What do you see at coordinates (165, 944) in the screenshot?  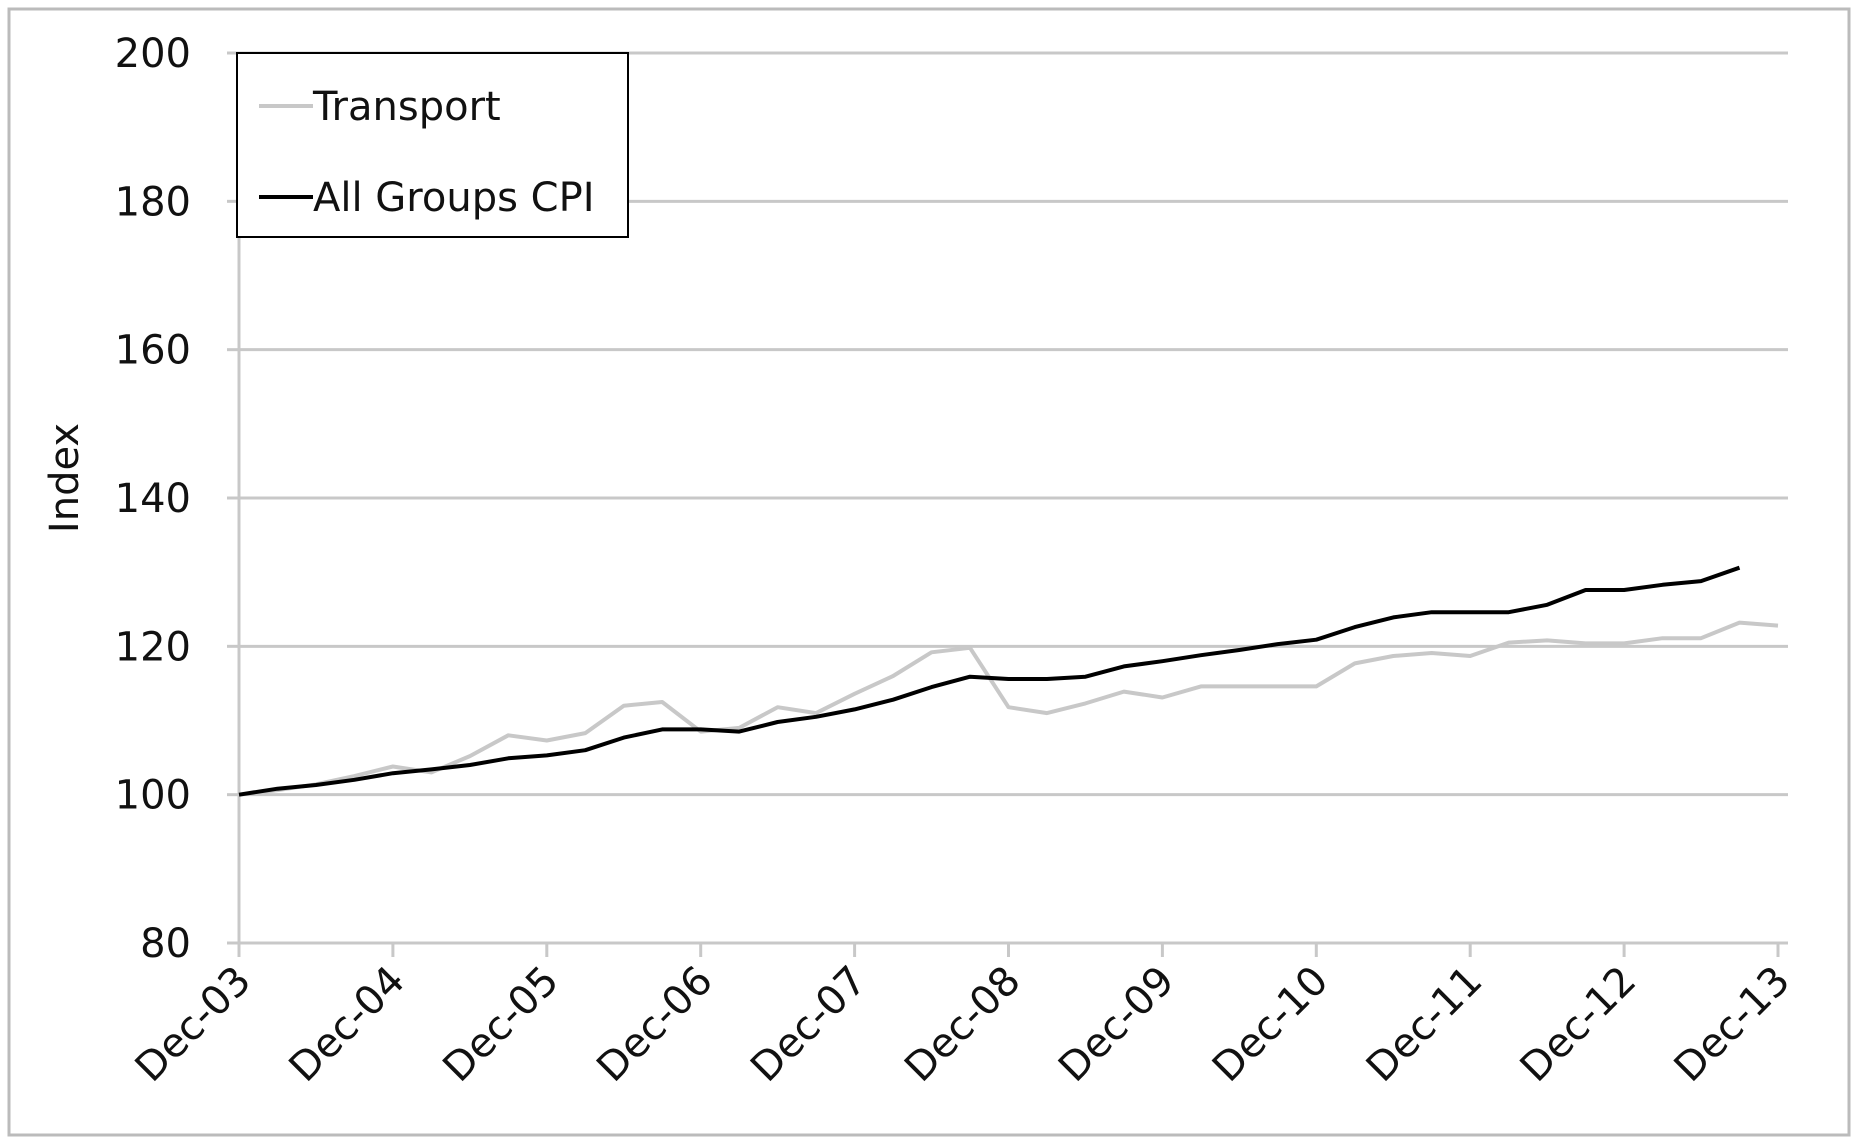 I see `y-tick-label: 80` at bounding box center [165, 944].